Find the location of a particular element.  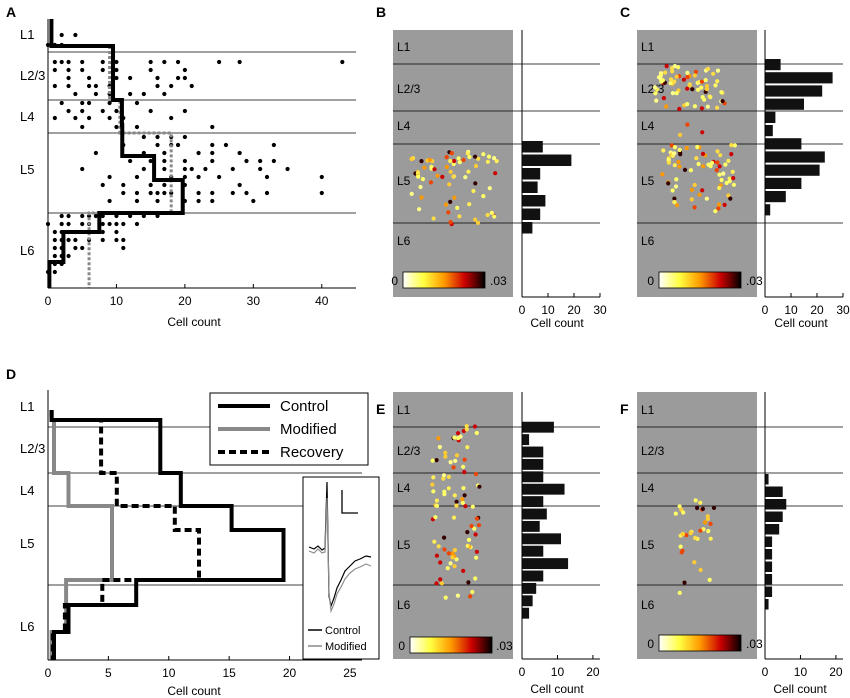

layer-label-l5: L5 is located at coordinates (27, 543).